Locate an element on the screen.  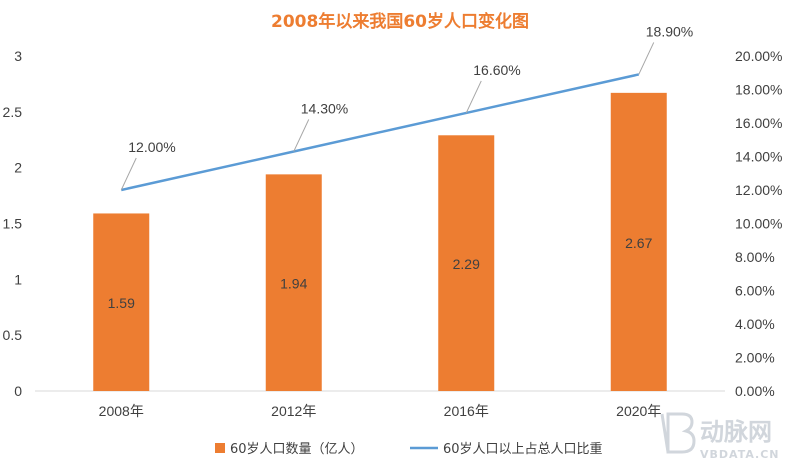
left-axis-tick-label: 1.5 is located at coordinates (13, 224).